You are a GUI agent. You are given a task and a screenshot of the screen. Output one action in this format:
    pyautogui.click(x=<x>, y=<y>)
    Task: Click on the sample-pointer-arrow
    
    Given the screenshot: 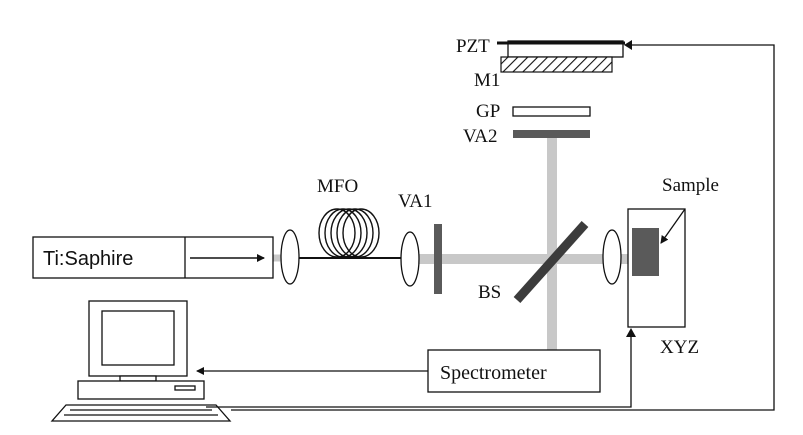 What is the action you would take?
    pyautogui.click(x=673, y=226)
    